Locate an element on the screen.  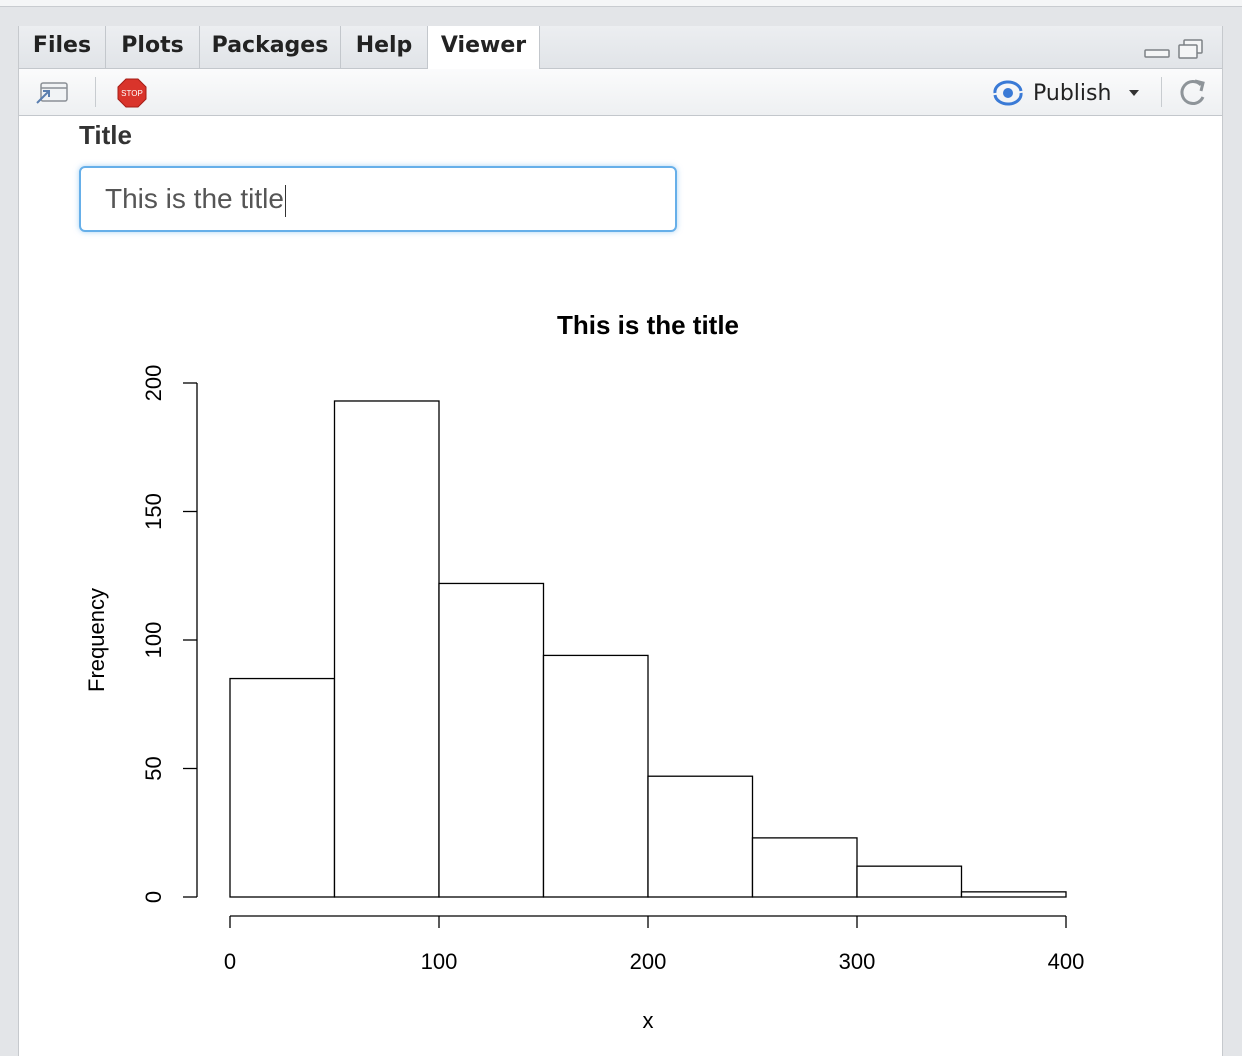
chart-title: This is the title is located at coordinates (648, 325).